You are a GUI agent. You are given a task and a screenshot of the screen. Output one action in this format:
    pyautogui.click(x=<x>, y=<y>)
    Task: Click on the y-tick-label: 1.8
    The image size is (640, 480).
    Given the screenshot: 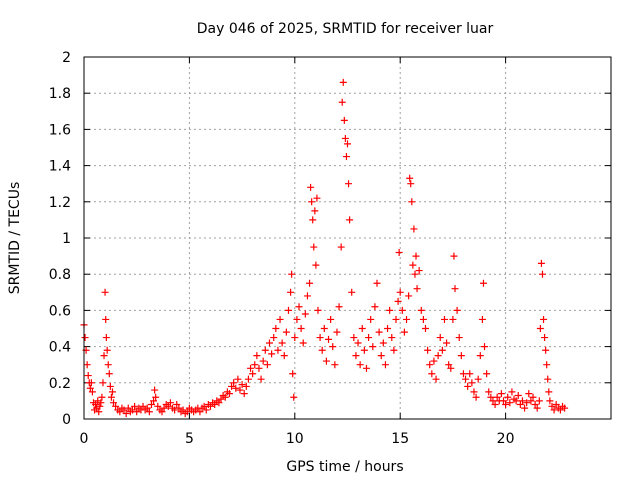 What is the action you would take?
    pyautogui.click(x=60, y=94)
    